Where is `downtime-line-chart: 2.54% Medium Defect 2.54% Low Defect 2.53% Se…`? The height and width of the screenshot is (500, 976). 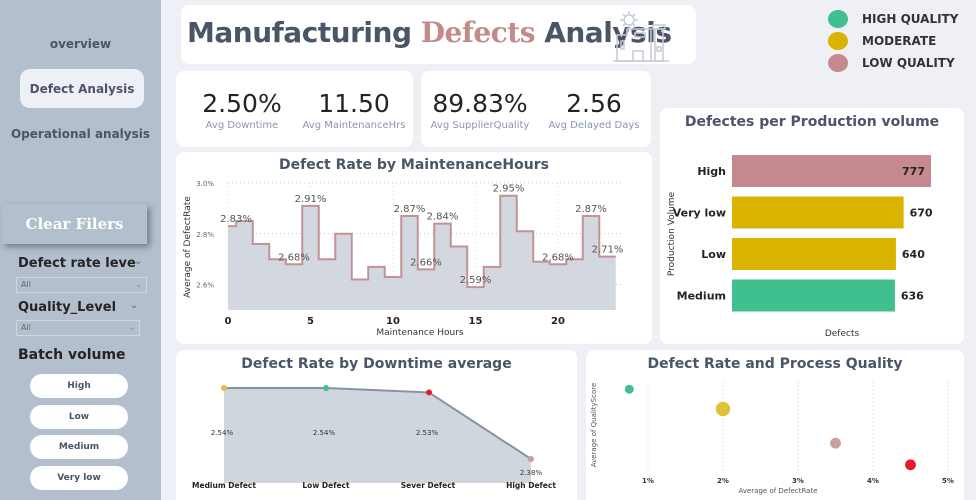
downtime-line-chart: 2.54% Medium Defect 2.54% Low Defect 2.53% Se… is located at coordinates (374, 437).